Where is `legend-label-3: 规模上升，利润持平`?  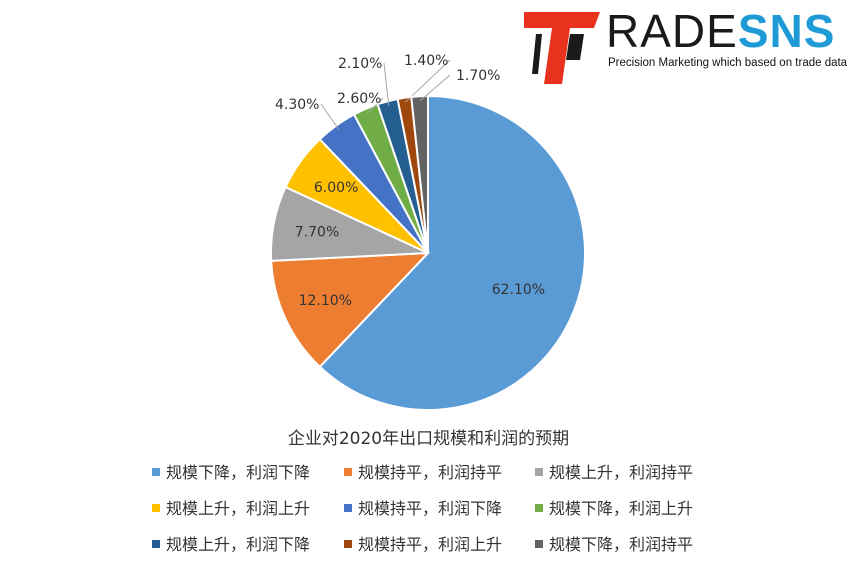 legend-label-3: 规模上升，利润持平 is located at coordinates (621, 472).